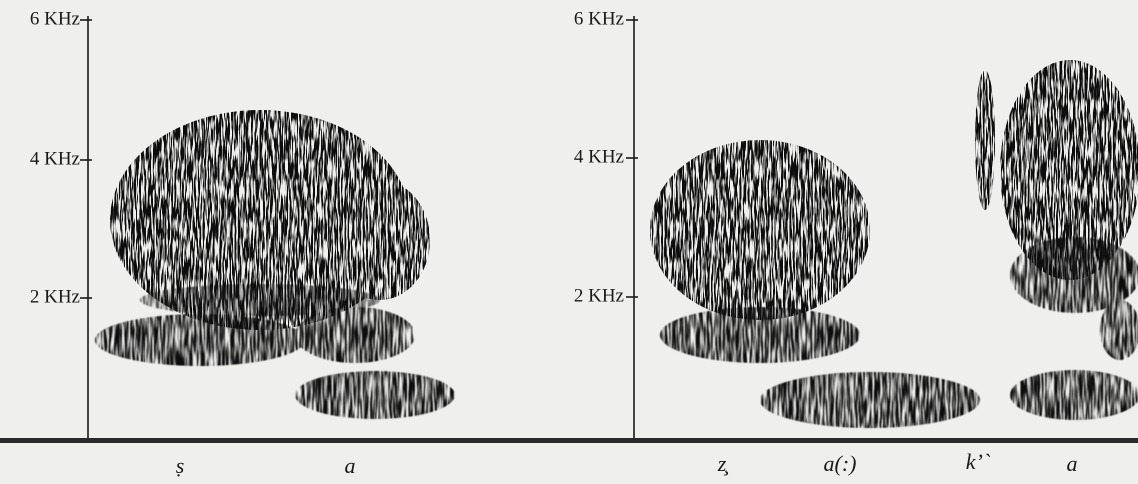 This screenshot has width=1138, height=484. I want to click on segment-label: a(:), so click(840, 463).